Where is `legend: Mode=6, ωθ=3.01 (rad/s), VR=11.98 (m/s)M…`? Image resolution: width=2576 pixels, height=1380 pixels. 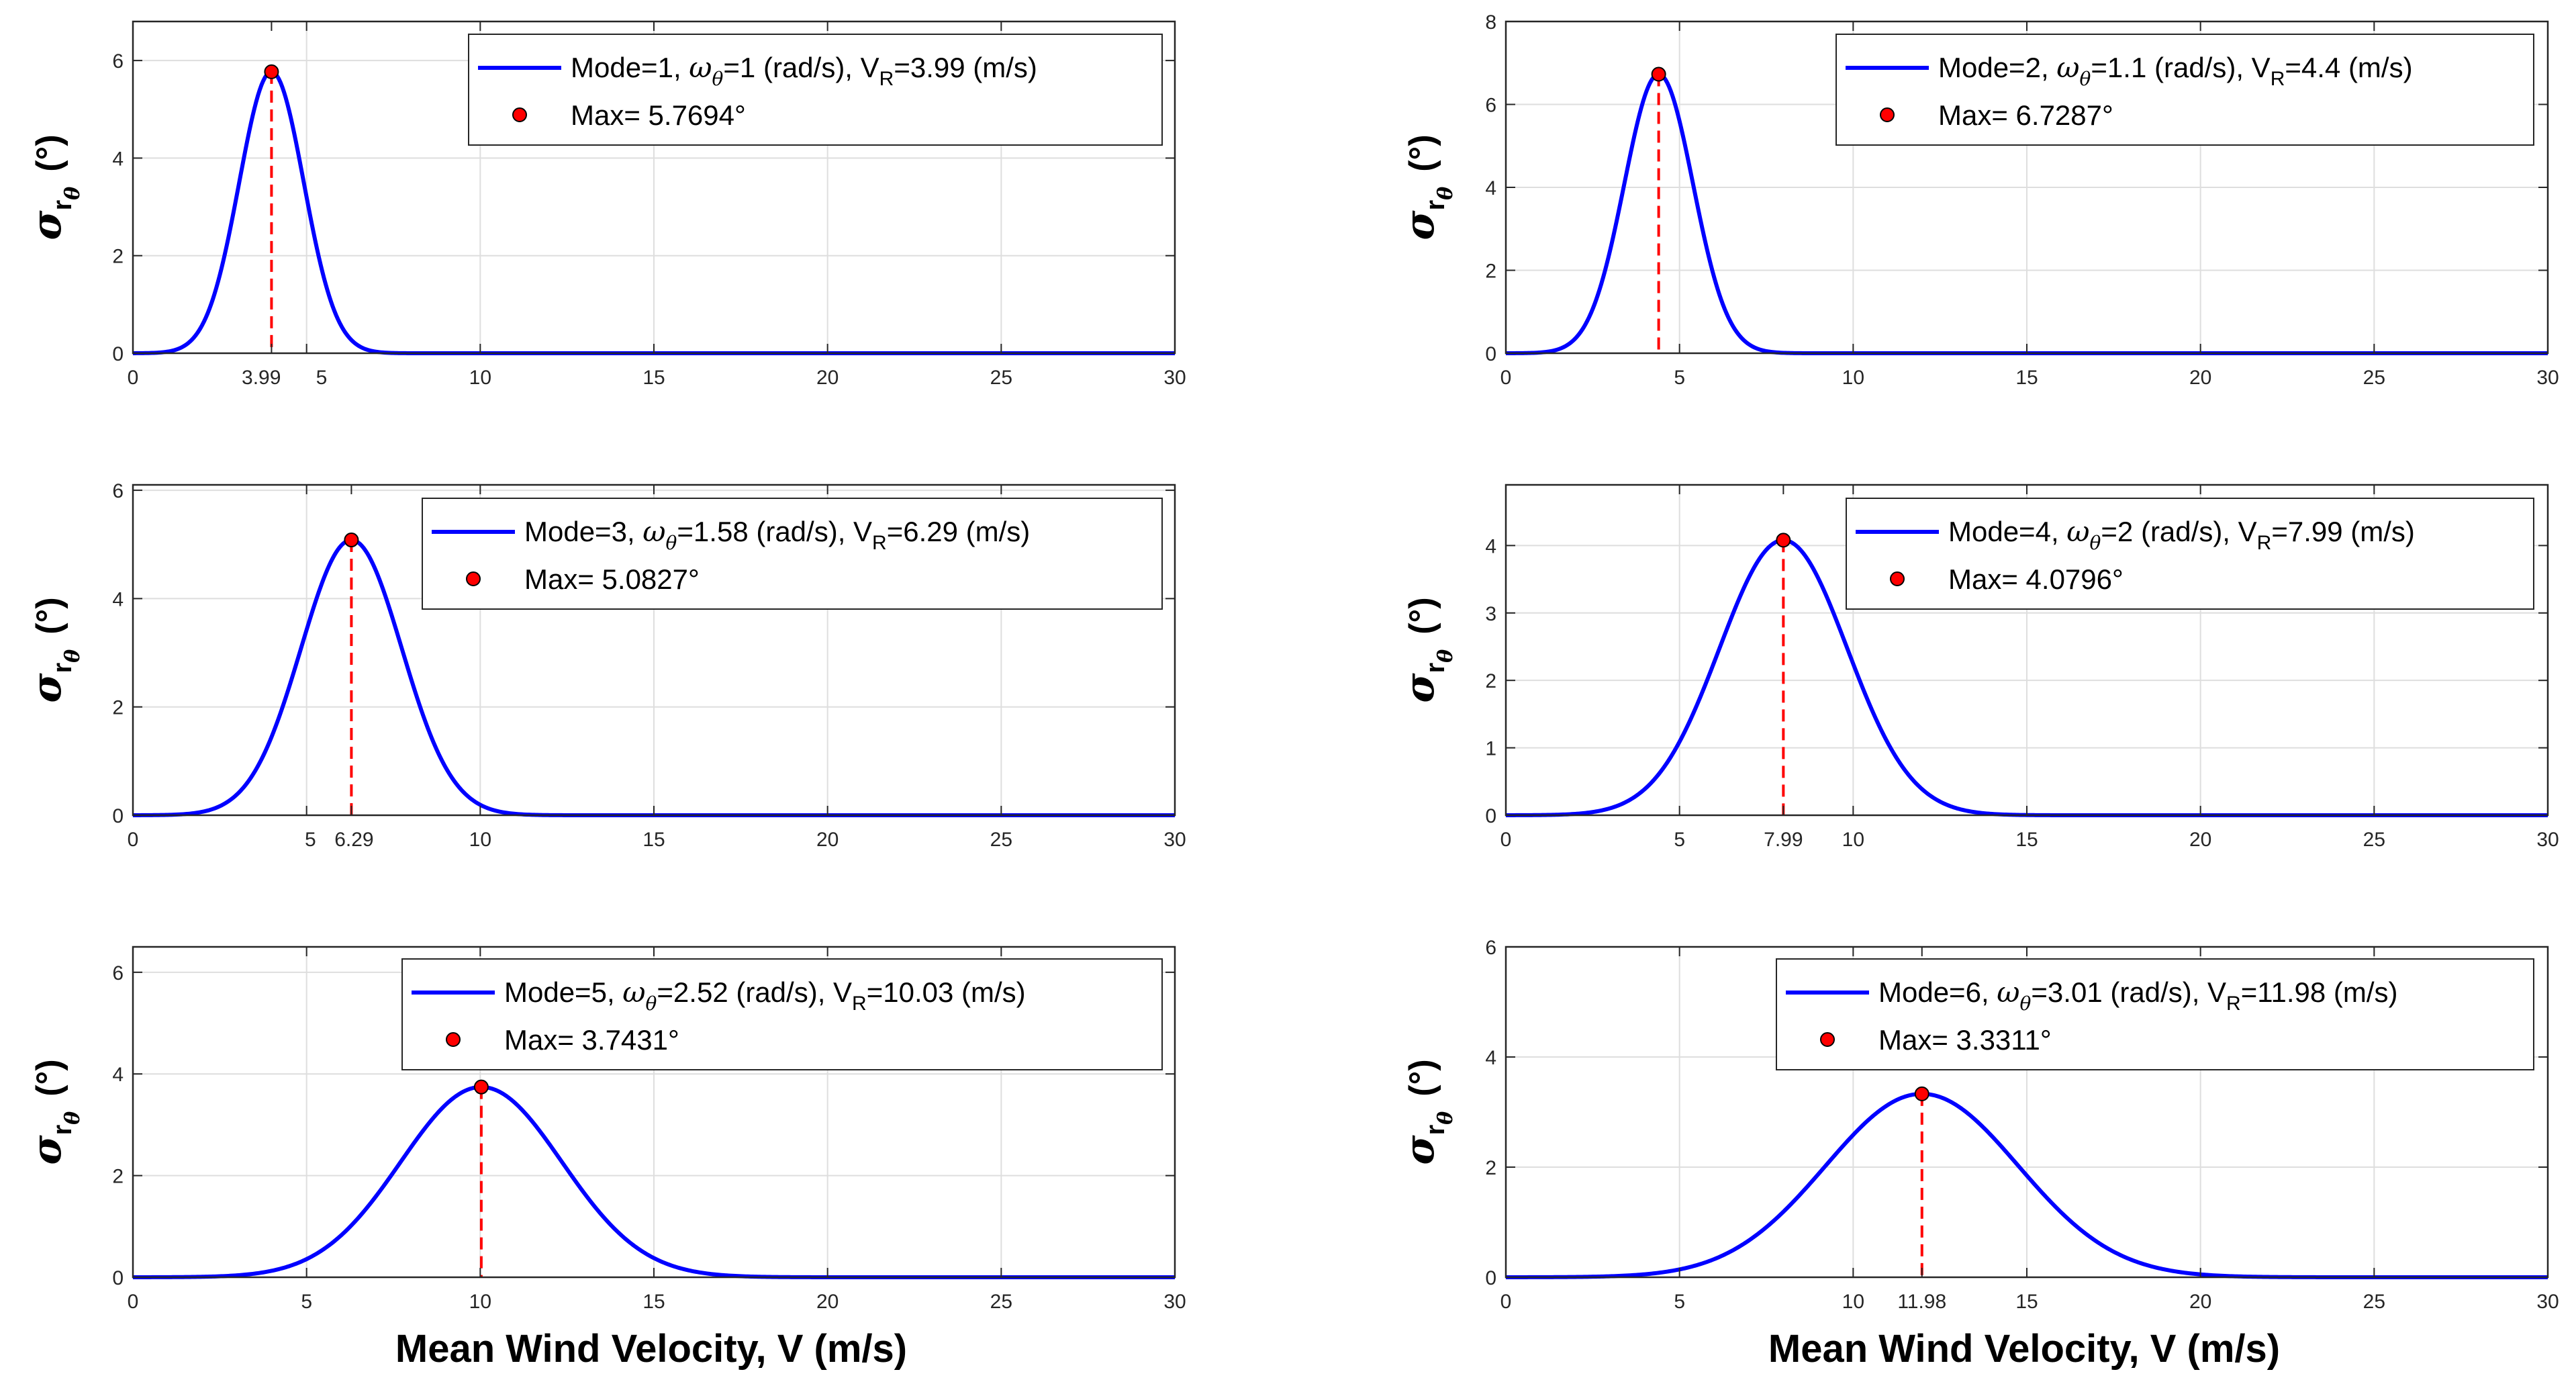
legend: Mode=6, ωθ=3.01 (rad/s), VR=11.98 (m/s)M… is located at coordinates (2155, 1014).